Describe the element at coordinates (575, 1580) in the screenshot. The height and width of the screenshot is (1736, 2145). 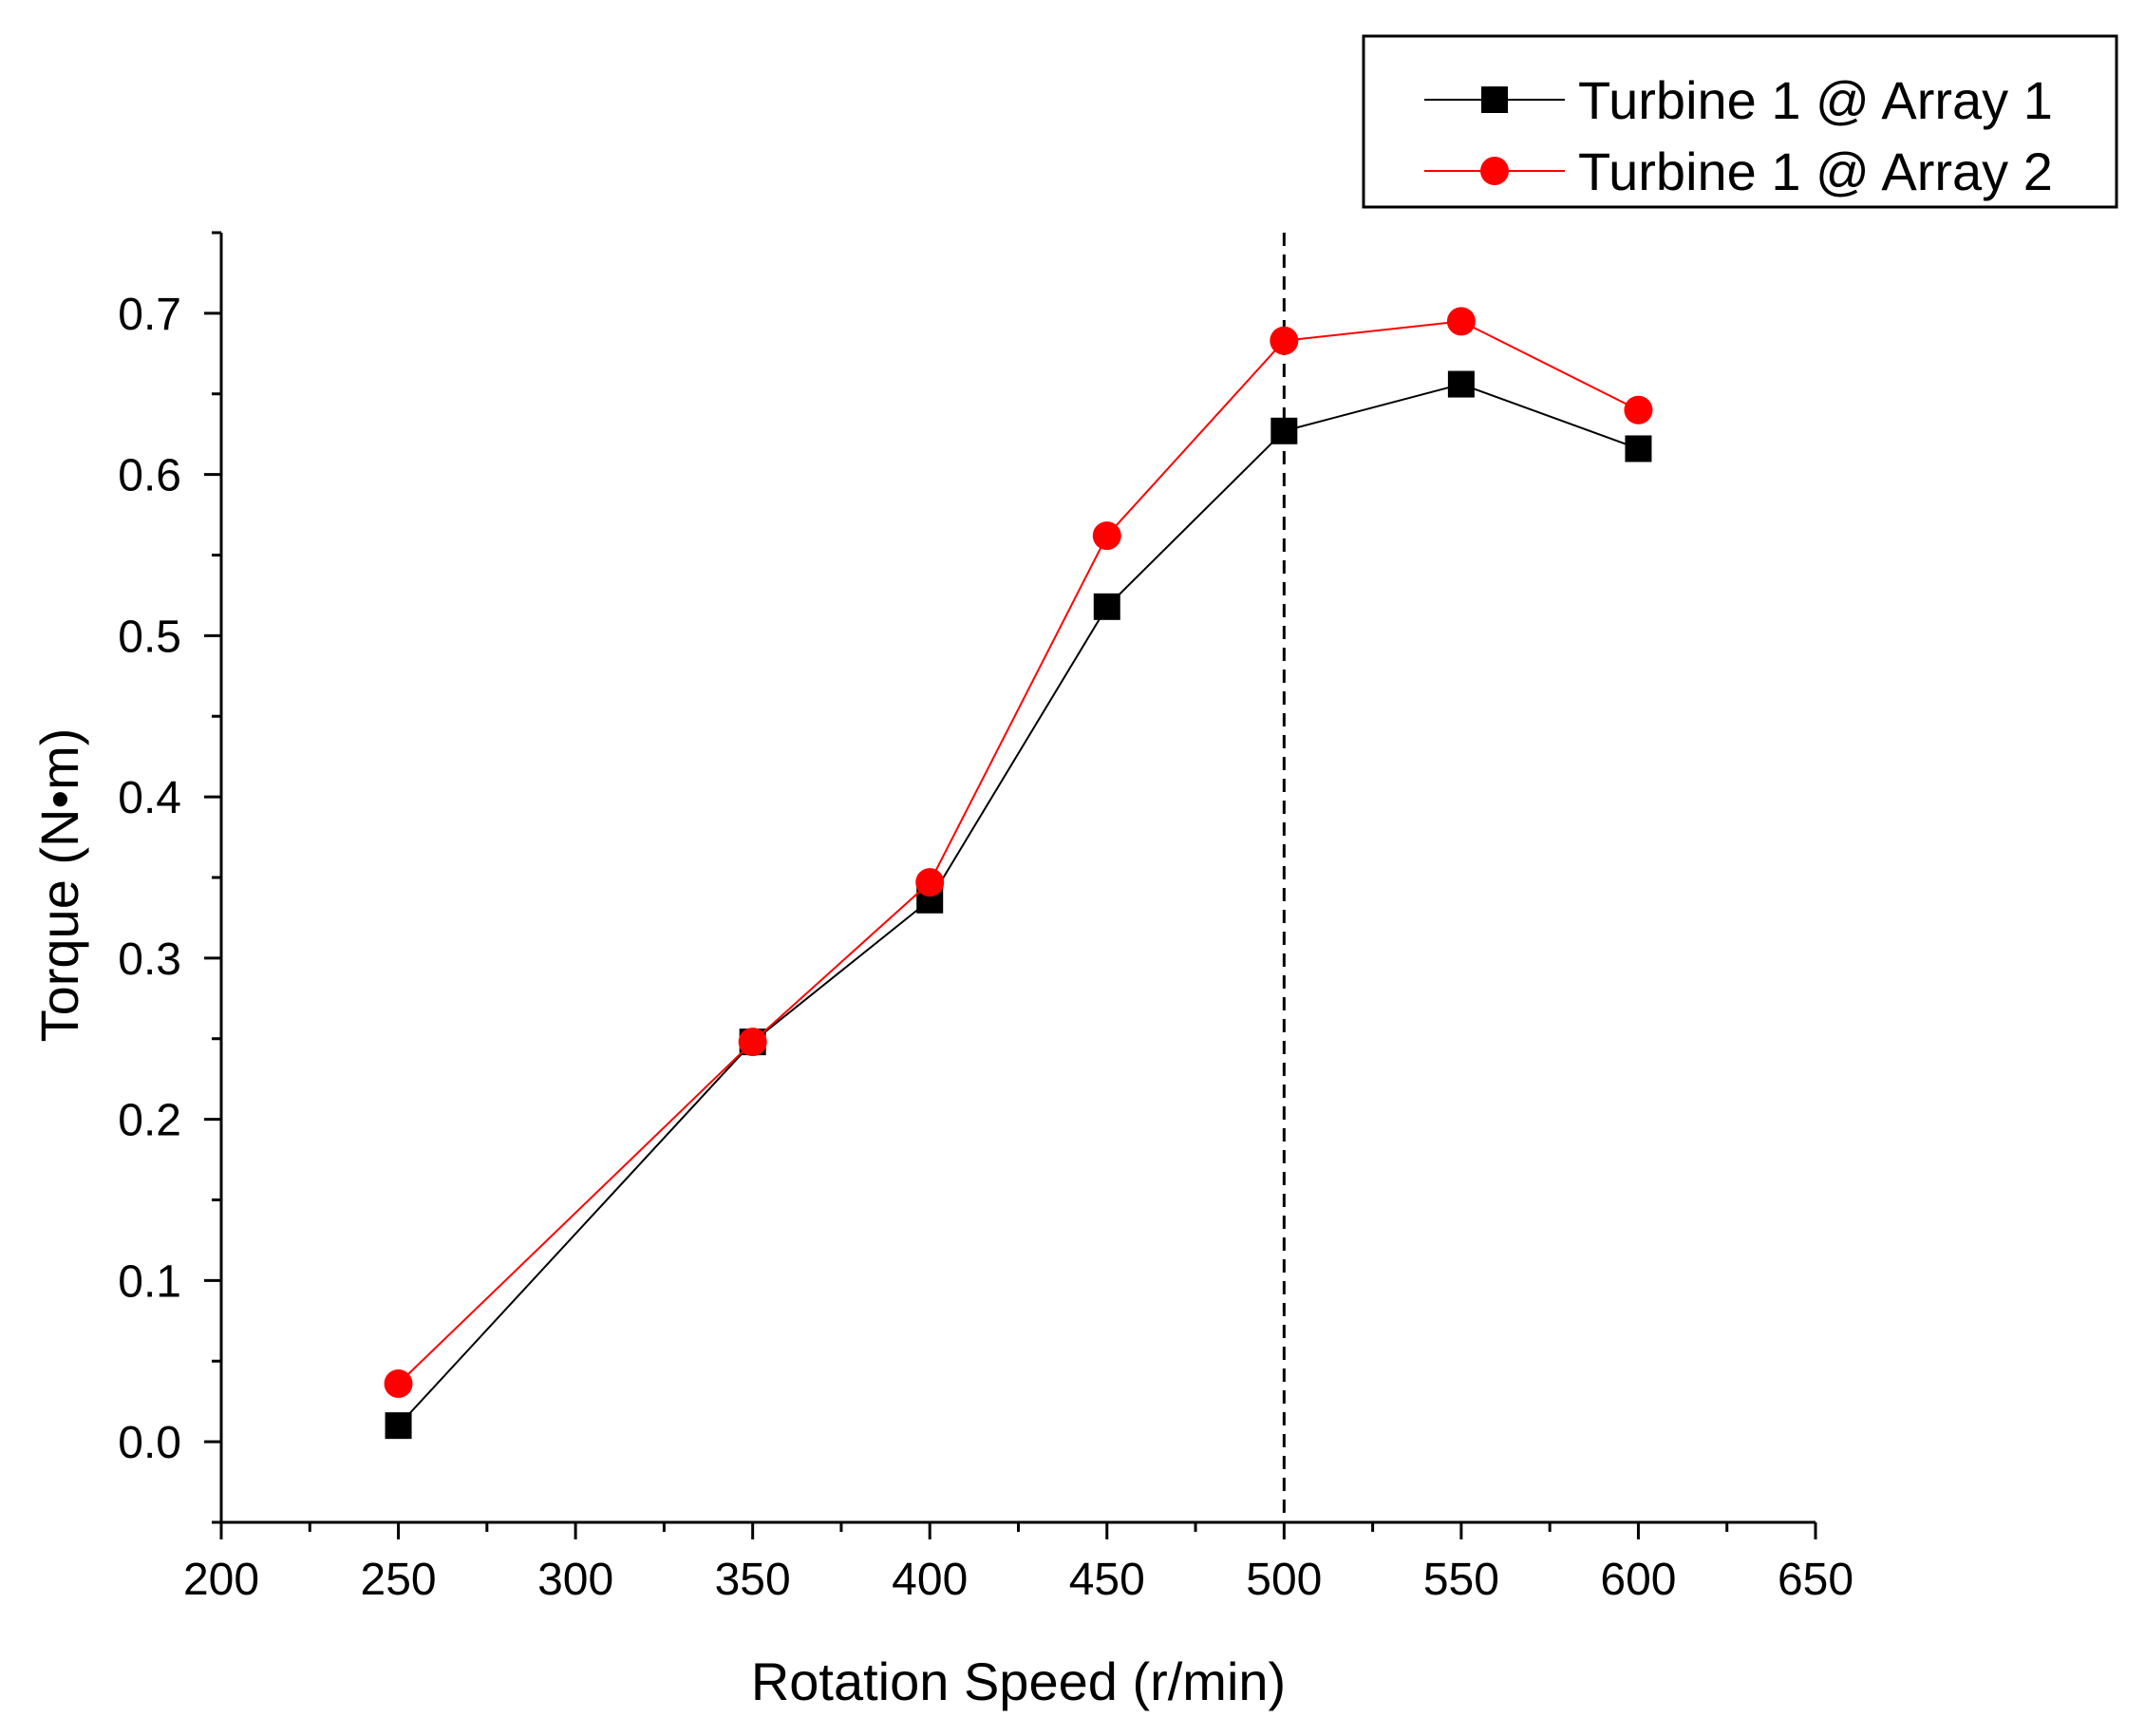
I see `x-tick-label: 300` at that location.